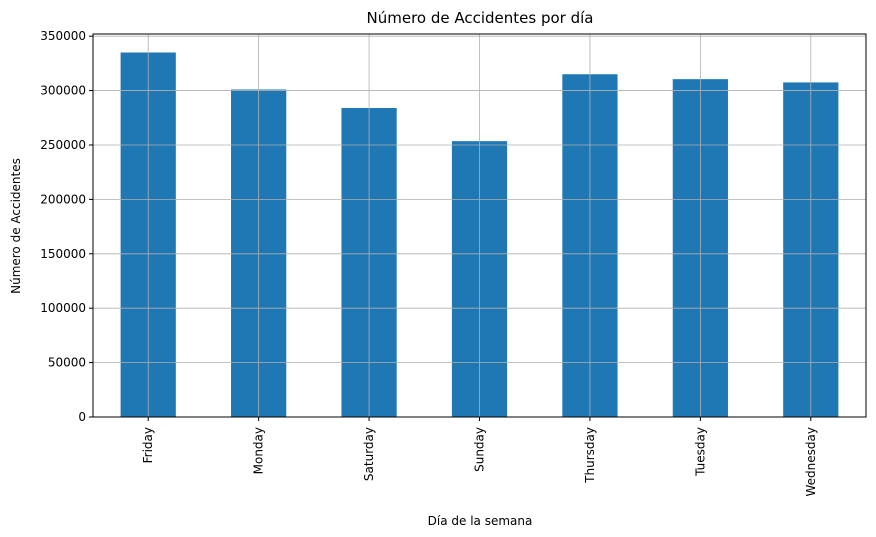 The image size is (876, 537). Describe the element at coordinates (63, 36) in the screenshot. I see `y-tick-label: 350000` at that location.